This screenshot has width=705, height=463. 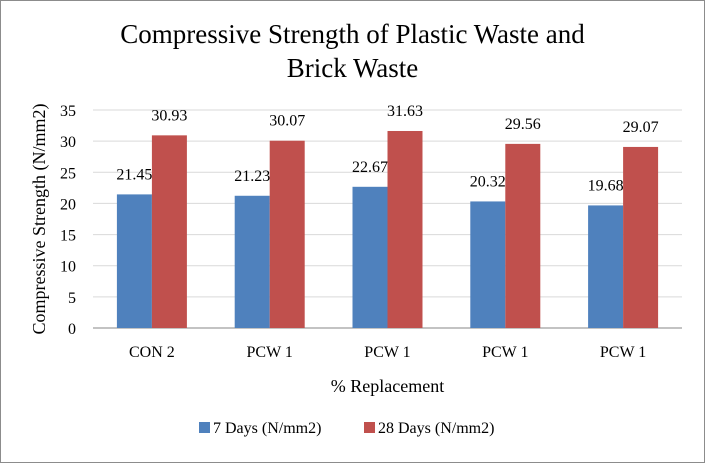 What do you see at coordinates (68, 142) in the screenshot?
I see `y-tick-label: 30` at bounding box center [68, 142].